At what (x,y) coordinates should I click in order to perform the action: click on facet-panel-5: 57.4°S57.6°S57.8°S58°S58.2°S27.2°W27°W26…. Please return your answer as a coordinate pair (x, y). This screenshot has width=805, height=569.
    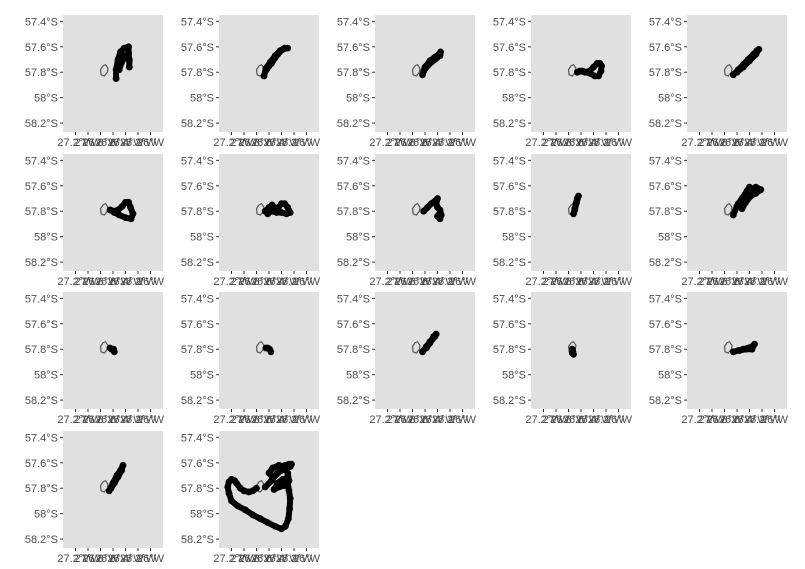
    Looking at the image, I should click on (719, 82).